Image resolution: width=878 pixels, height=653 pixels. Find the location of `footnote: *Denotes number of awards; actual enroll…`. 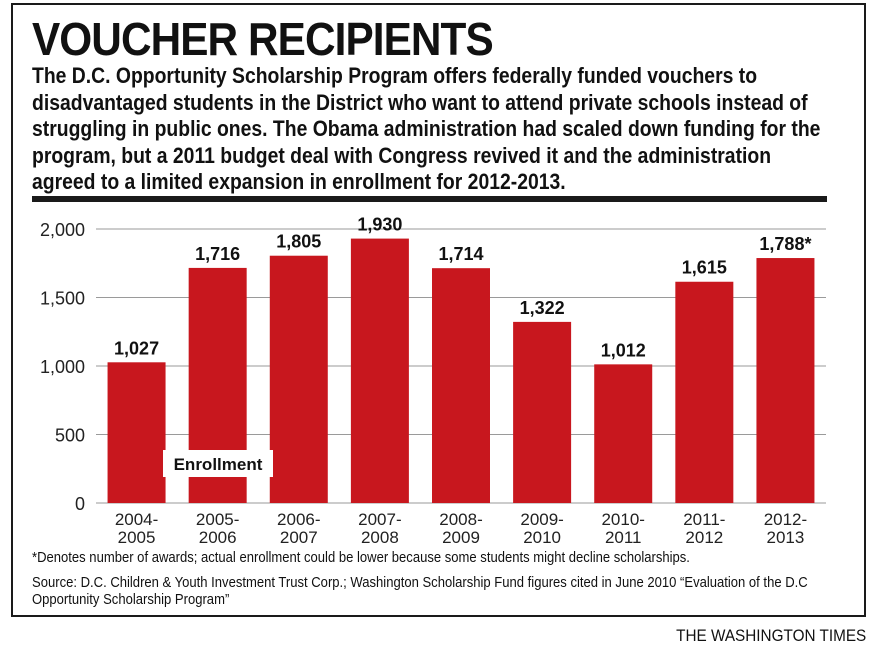

footnote: *Denotes number of awards; actual enroll… is located at coordinates (361, 558).